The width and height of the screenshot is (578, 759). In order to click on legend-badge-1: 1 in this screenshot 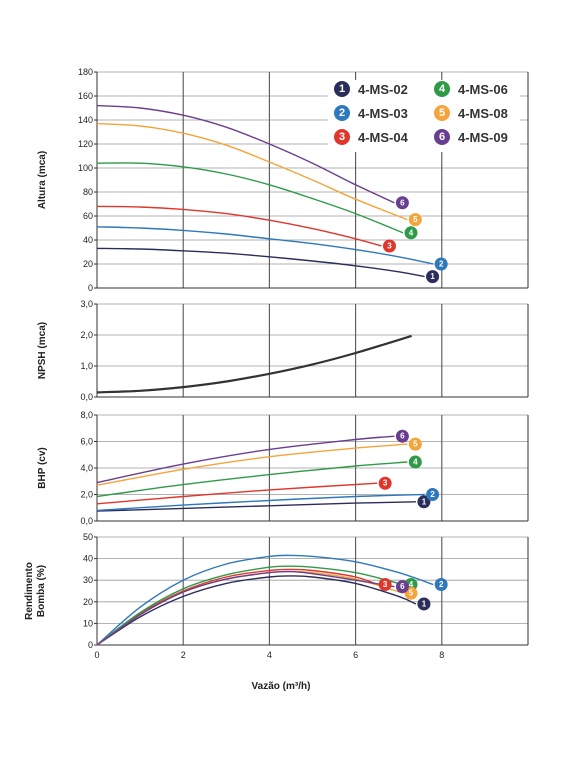, I will do `click(342, 89)`.